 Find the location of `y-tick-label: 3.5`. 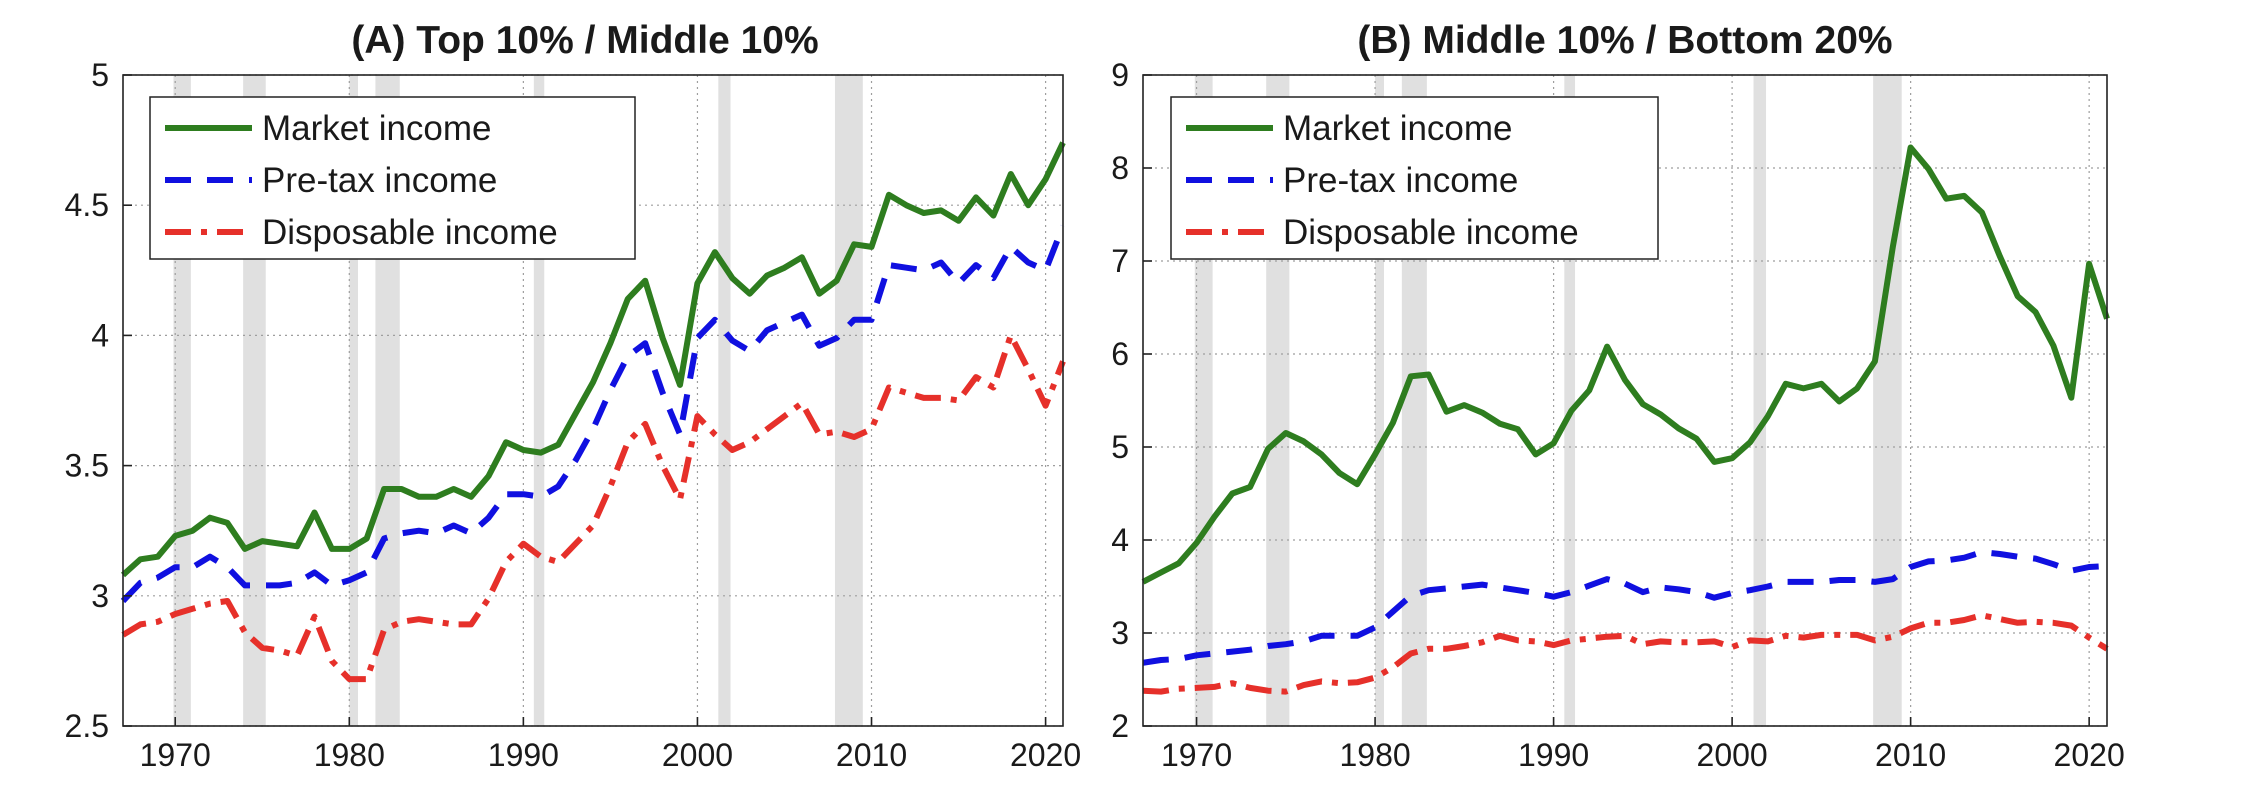

y-tick-label: 3.5 is located at coordinates (87, 466).